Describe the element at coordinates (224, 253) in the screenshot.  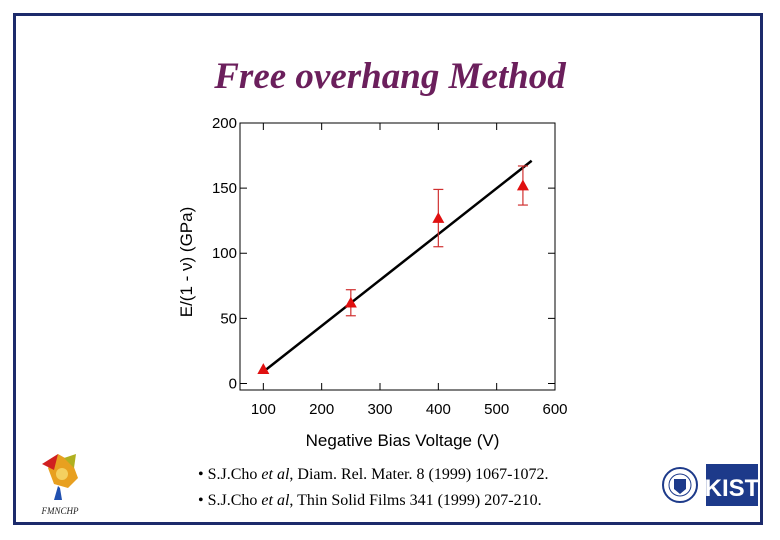
I see `y-tick-label: 100` at that location.